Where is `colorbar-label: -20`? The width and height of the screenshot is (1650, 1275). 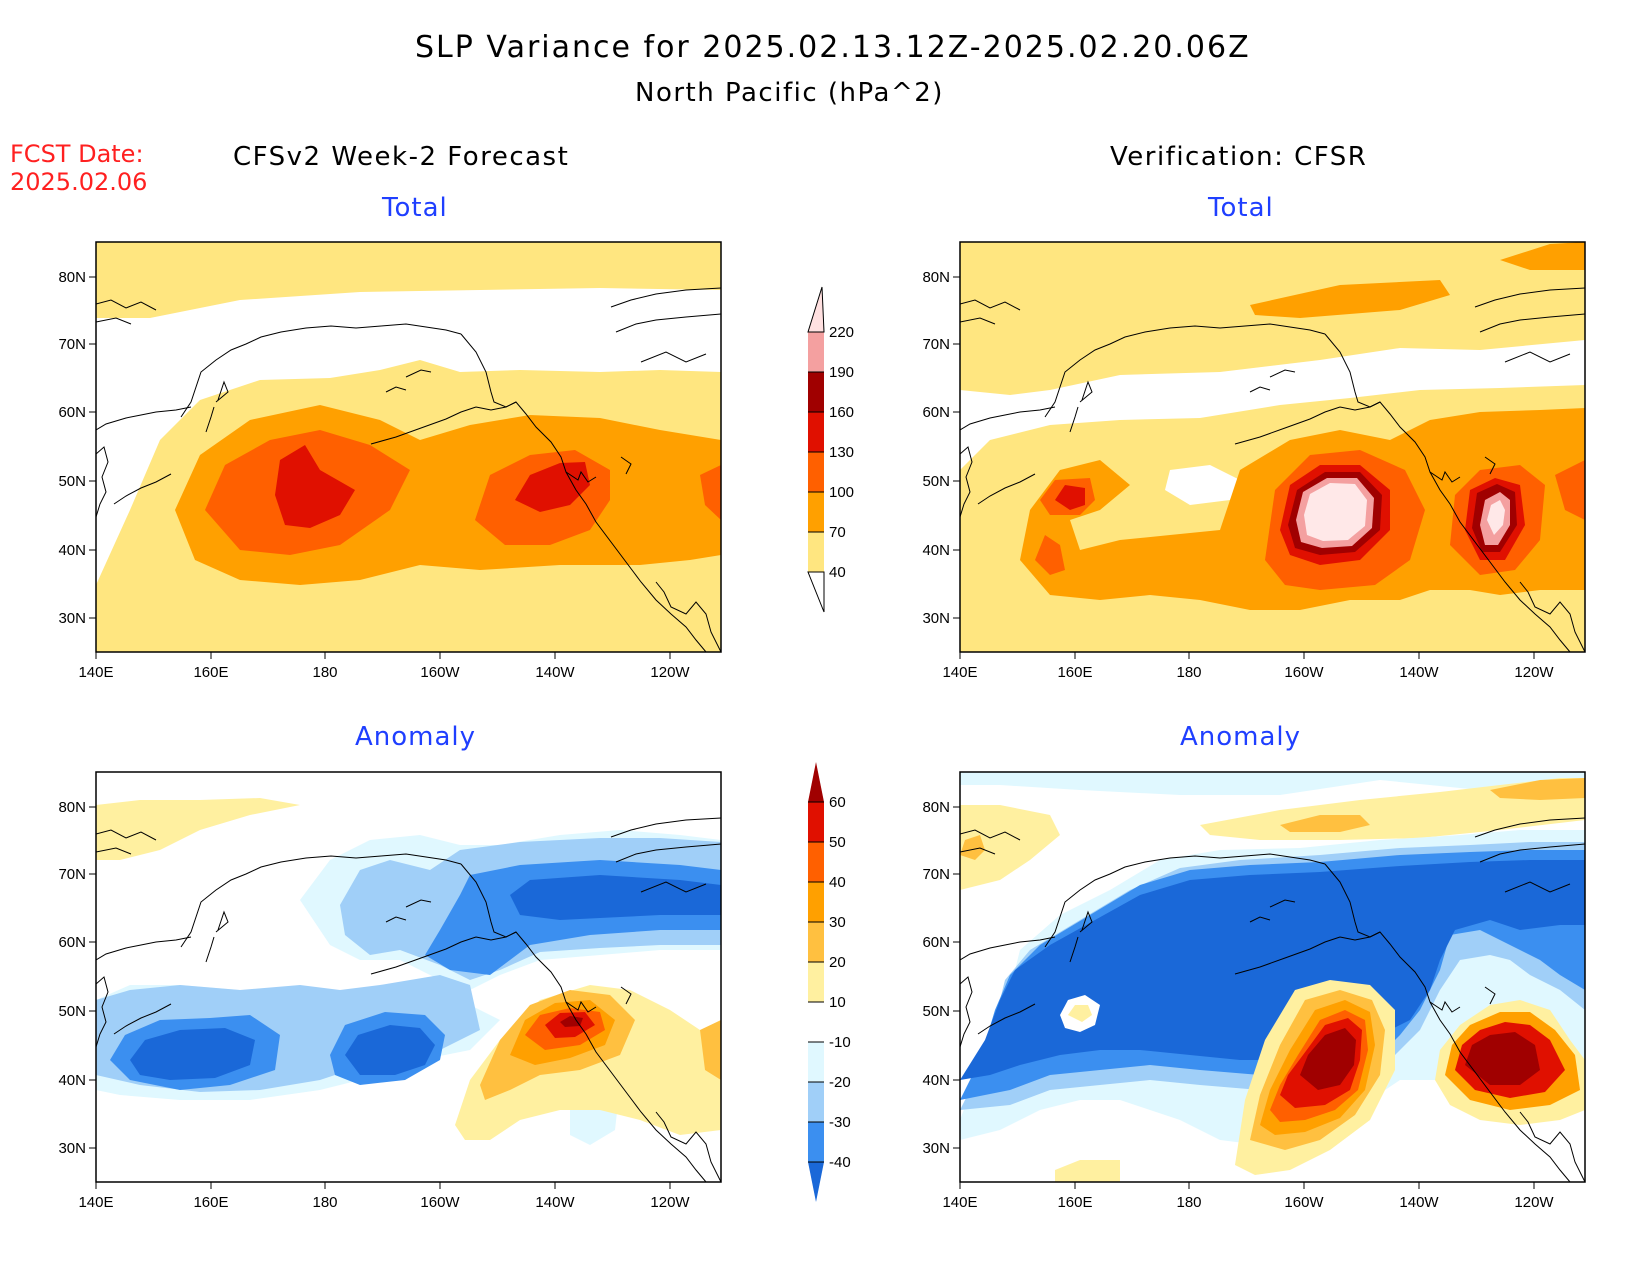
colorbar-label: -20 is located at coordinates (840, 1082).